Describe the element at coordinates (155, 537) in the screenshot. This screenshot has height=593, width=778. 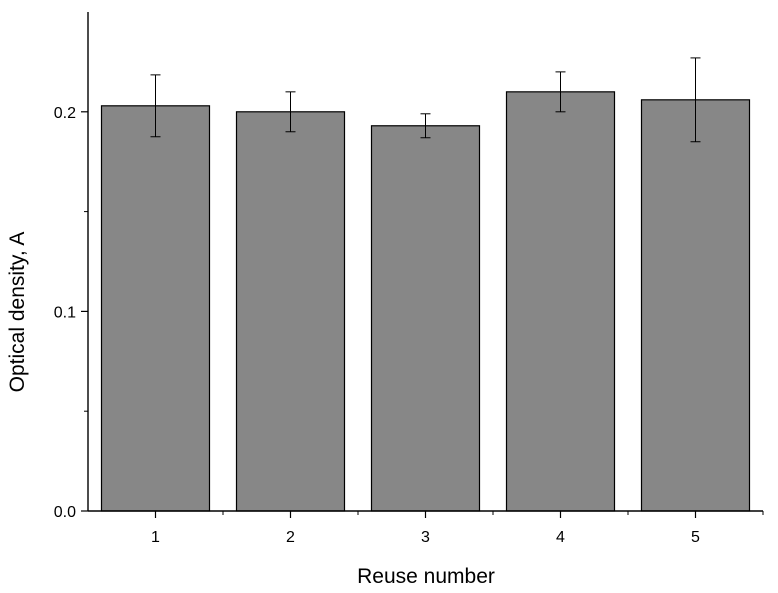
I see `x-tick-label-1: 1` at that location.